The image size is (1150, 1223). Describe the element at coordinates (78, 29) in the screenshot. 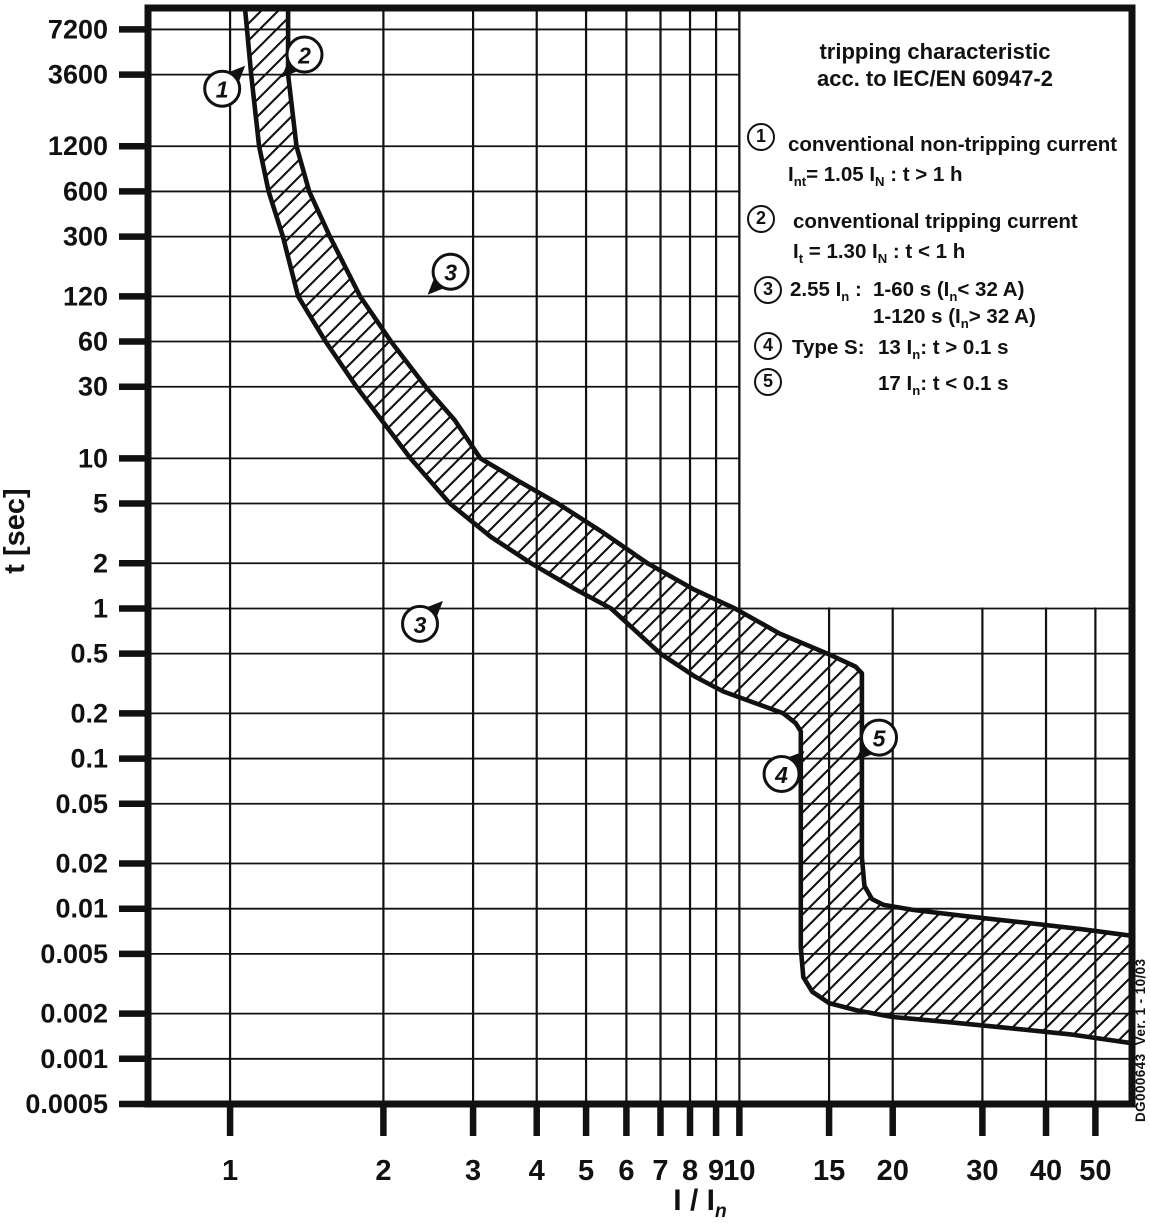

I see `y-tick-label: 7200` at that location.